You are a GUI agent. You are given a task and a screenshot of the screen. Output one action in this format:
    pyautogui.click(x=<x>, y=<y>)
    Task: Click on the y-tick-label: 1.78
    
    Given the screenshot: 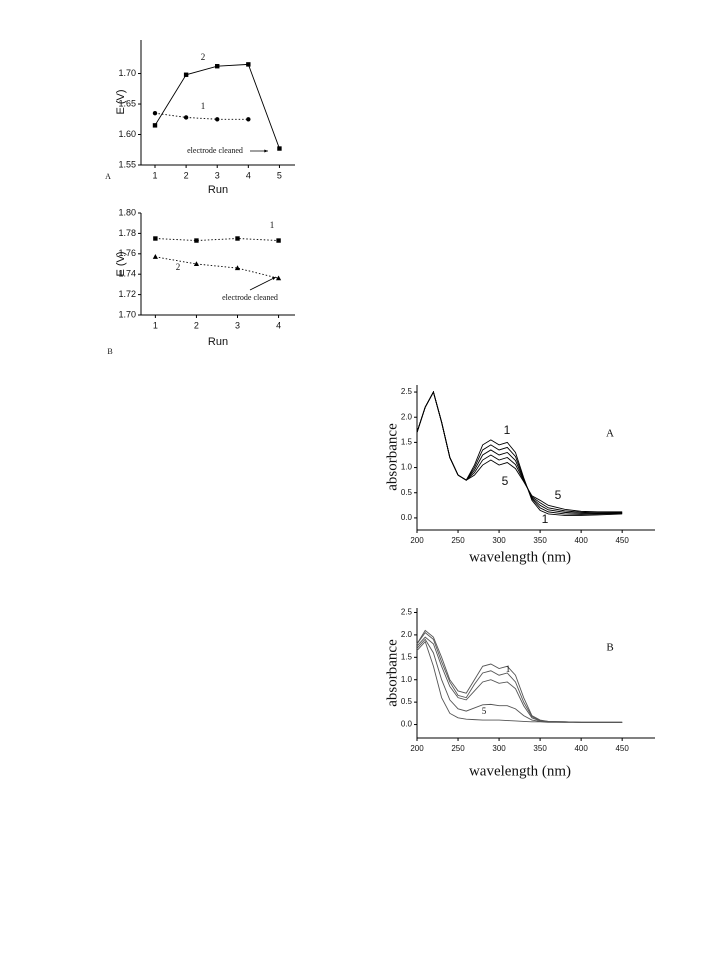 What is the action you would take?
    pyautogui.click(x=127, y=233)
    